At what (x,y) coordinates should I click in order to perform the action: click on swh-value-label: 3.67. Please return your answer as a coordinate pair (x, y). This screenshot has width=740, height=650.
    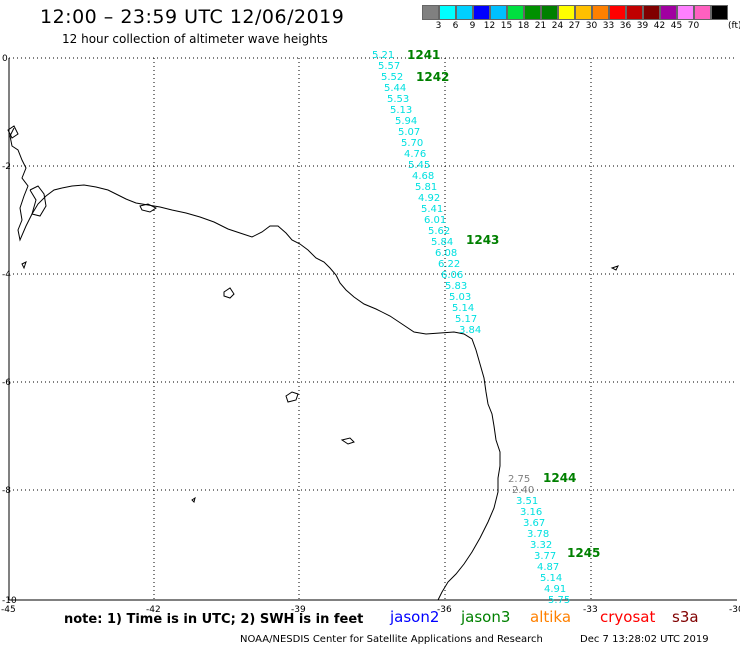
    Looking at the image, I should click on (534, 523).